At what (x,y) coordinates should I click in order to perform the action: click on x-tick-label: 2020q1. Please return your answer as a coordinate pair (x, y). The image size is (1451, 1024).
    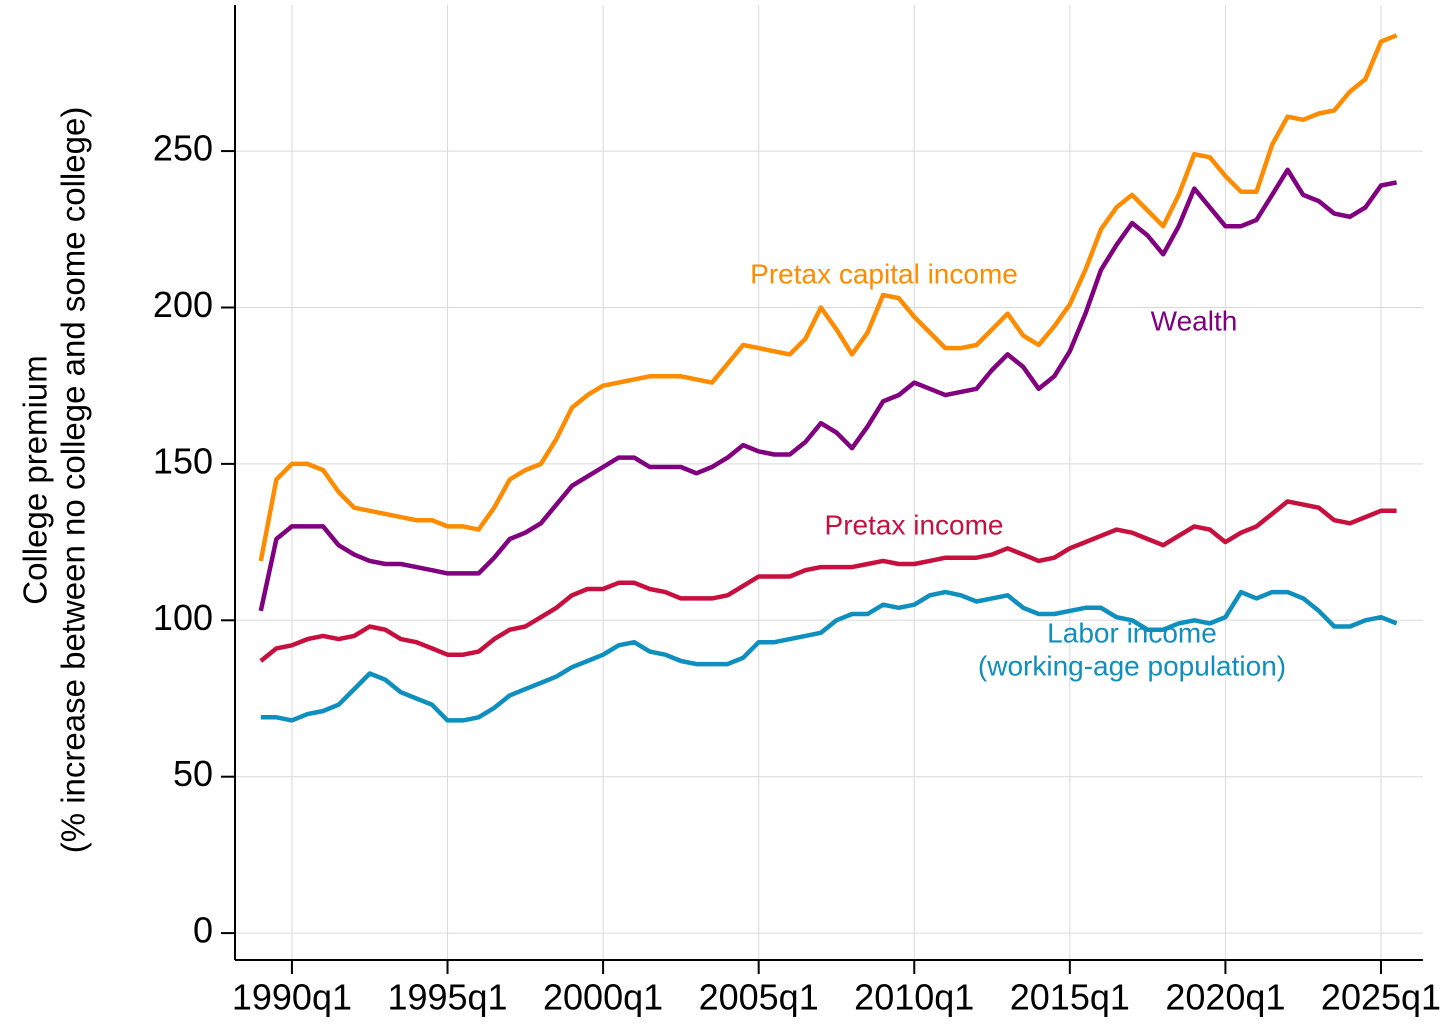
    Looking at the image, I should click on (1225, 997).